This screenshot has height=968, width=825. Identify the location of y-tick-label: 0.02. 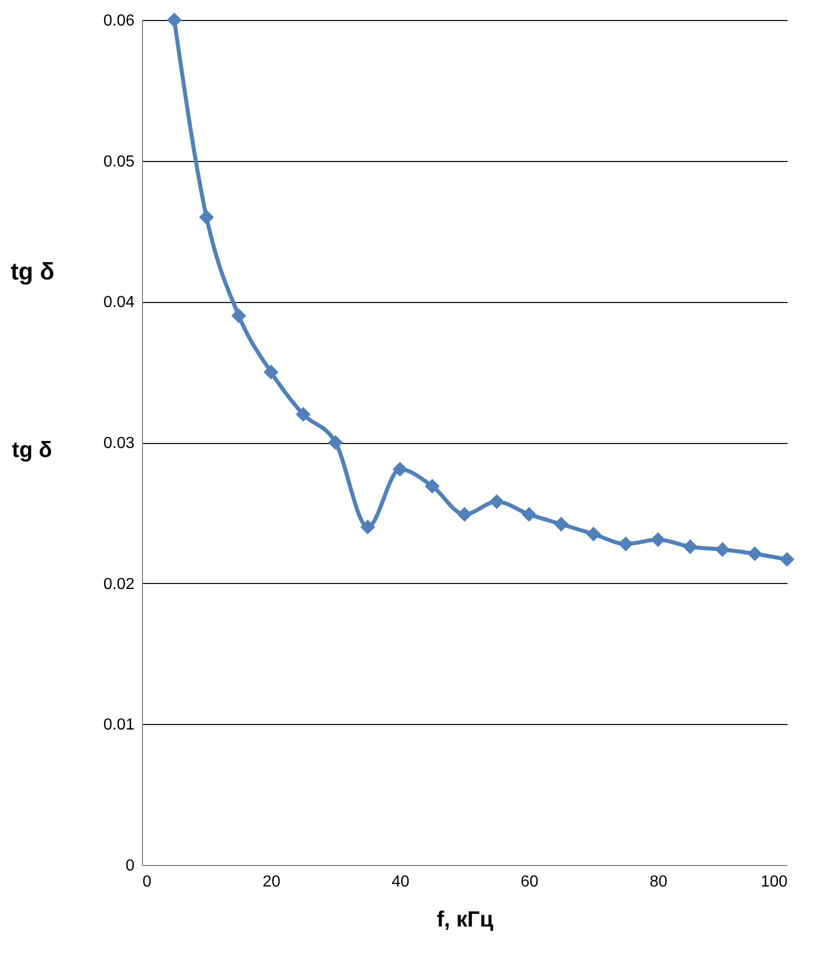
(119, 584).